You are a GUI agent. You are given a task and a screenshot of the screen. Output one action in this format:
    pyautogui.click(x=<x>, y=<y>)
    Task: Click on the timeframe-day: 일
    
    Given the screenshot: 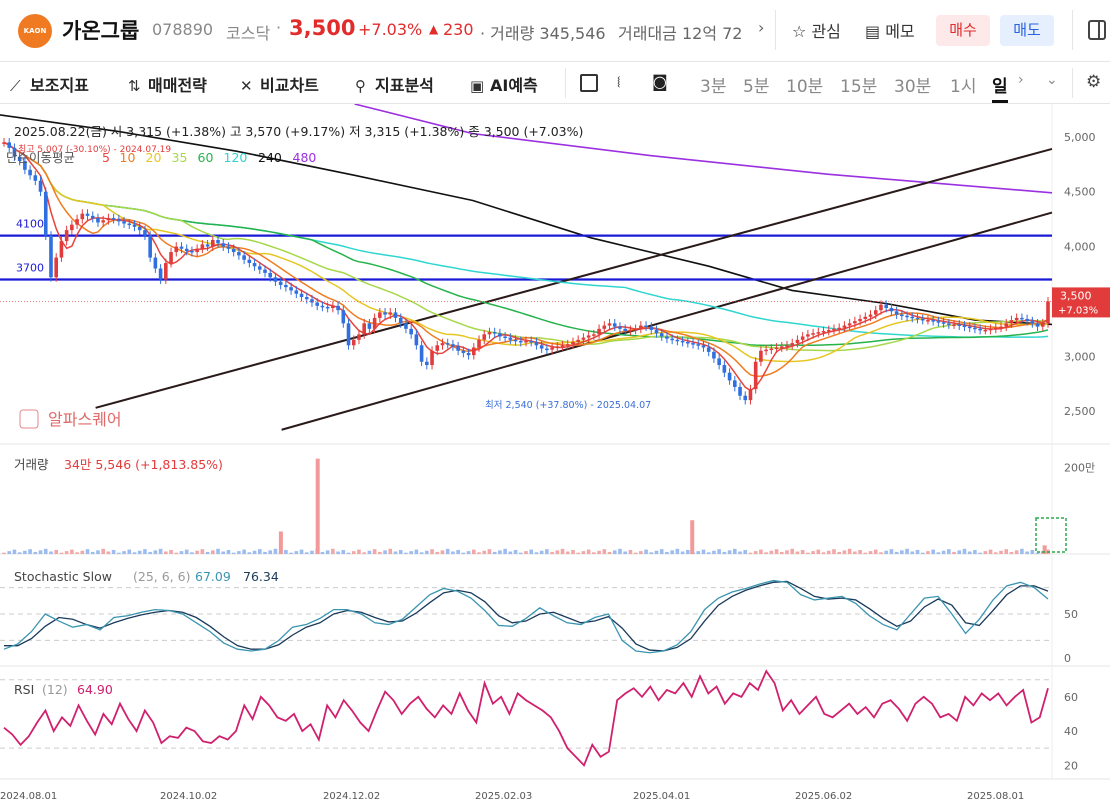 What is the action you would take?
    pyautogui.click(x=1000, y=87)
    